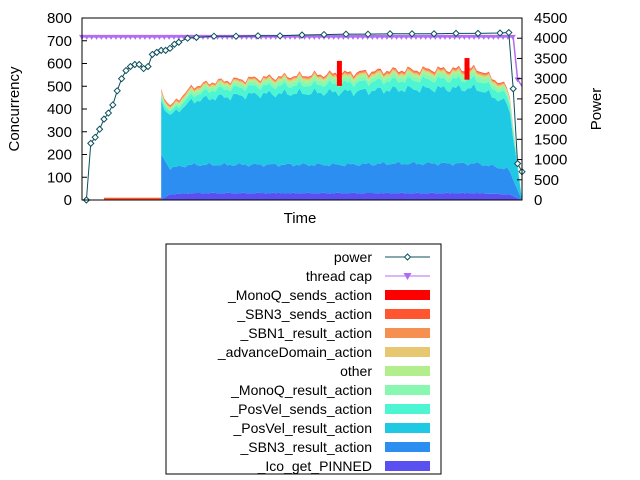  Describe the element at coordinates (59, 64) in the screenshot. I see `y-tick-label: 600` at that location.